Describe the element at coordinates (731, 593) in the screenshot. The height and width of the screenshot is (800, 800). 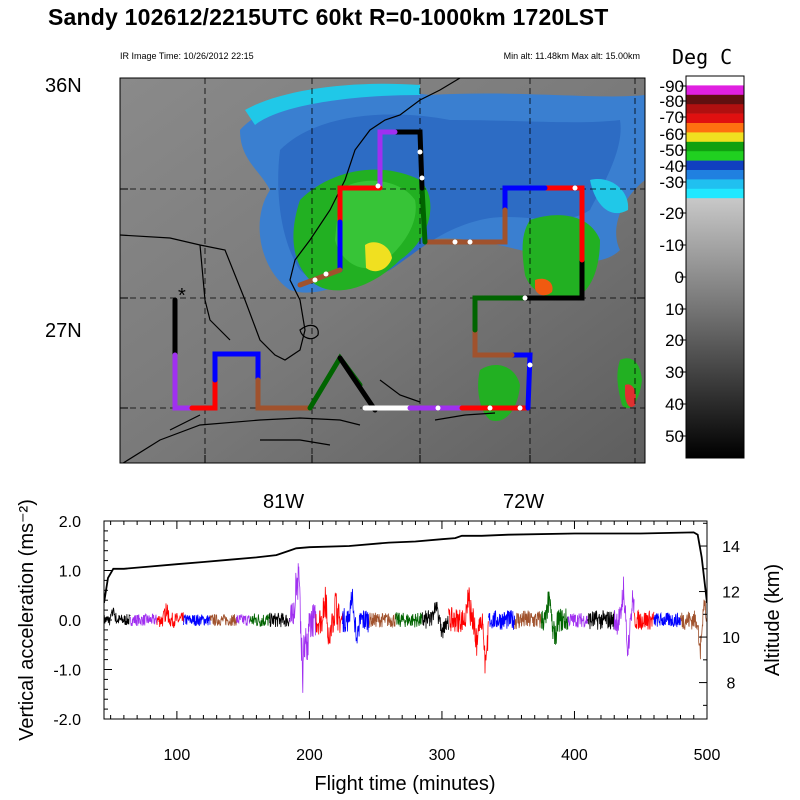
I see `y2-tick-label: 12` at that location.